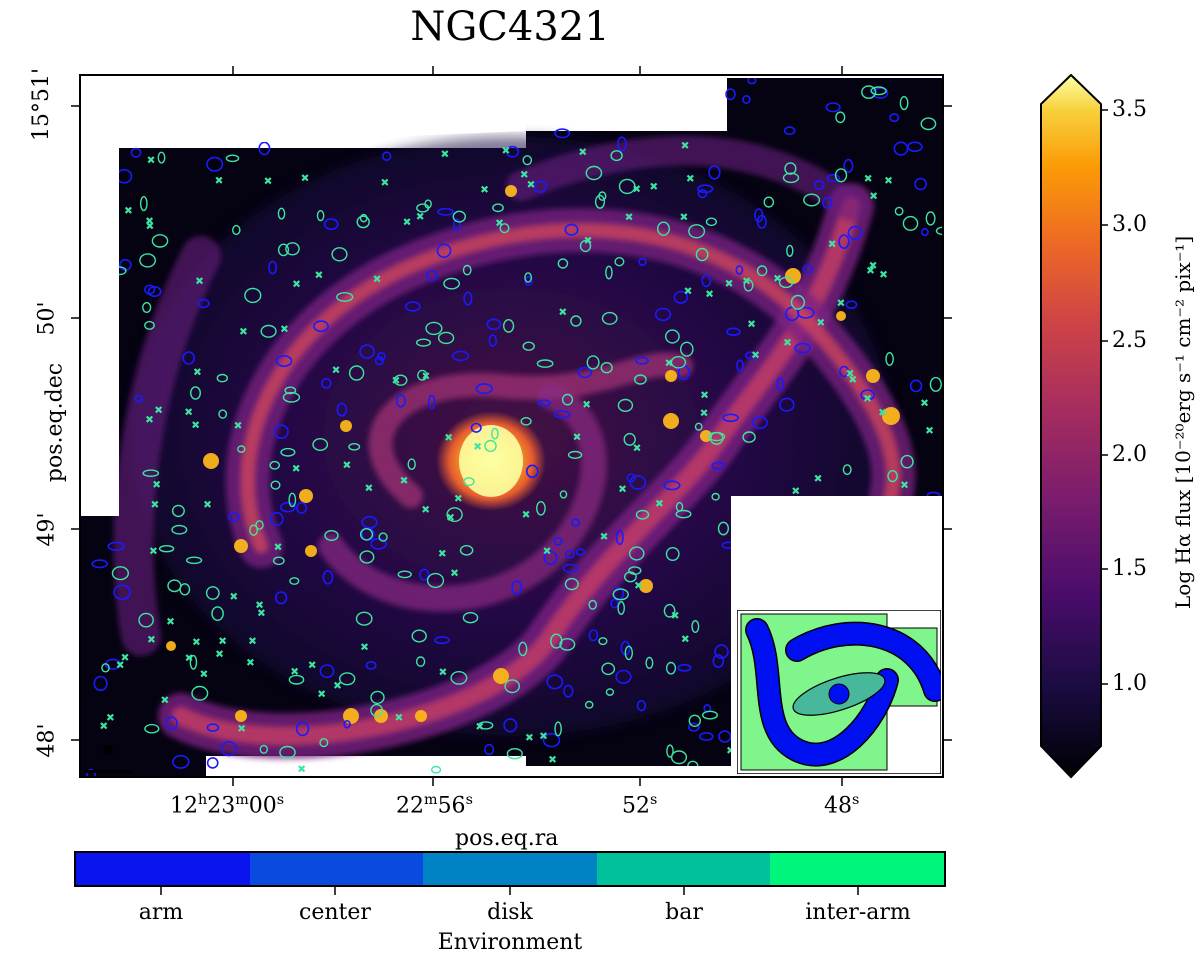  What do you see at coordinates (839, 692) in the screenshot?
I see `environment-mask-inset` at bounding box center [839, 692].